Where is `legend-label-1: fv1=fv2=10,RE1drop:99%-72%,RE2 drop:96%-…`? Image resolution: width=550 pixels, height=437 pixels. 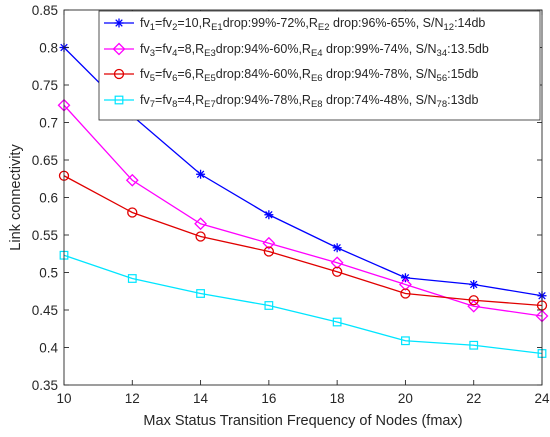 legend-label-1: fv1=fv2=10,RE1drop:99%-72%,RE2 drop:96%-… is located at coordinates (312, 24).